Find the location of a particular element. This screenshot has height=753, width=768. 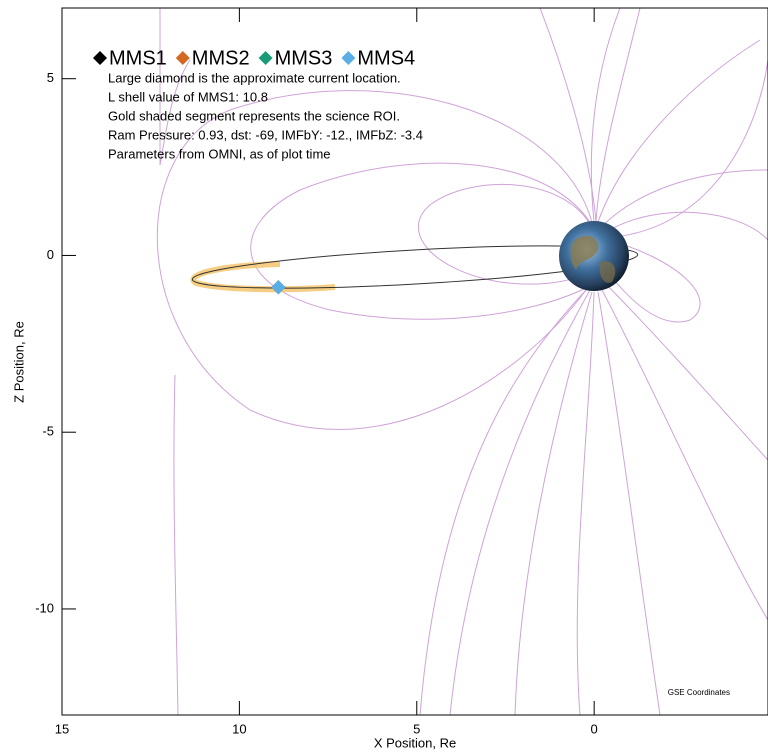

legend-label: MMS4 is located at coordinates (386, 58).